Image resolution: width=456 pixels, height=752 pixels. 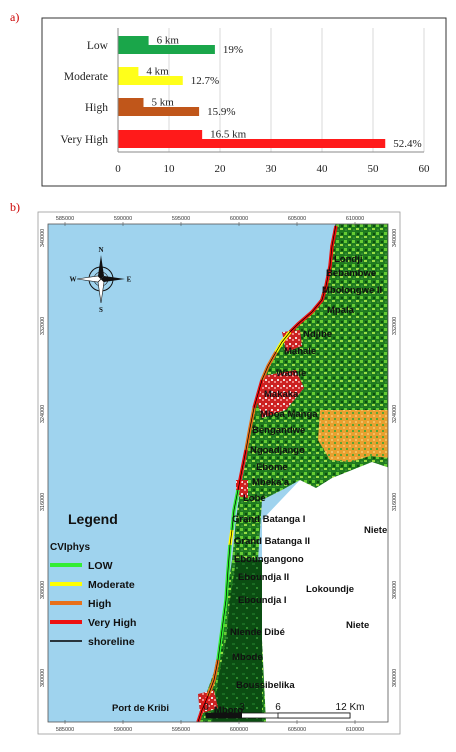 What do you see at coordinates (163, 103) in the screenshot?
I see `bar-km-label: 5 km` at bounding box center [163, 103].